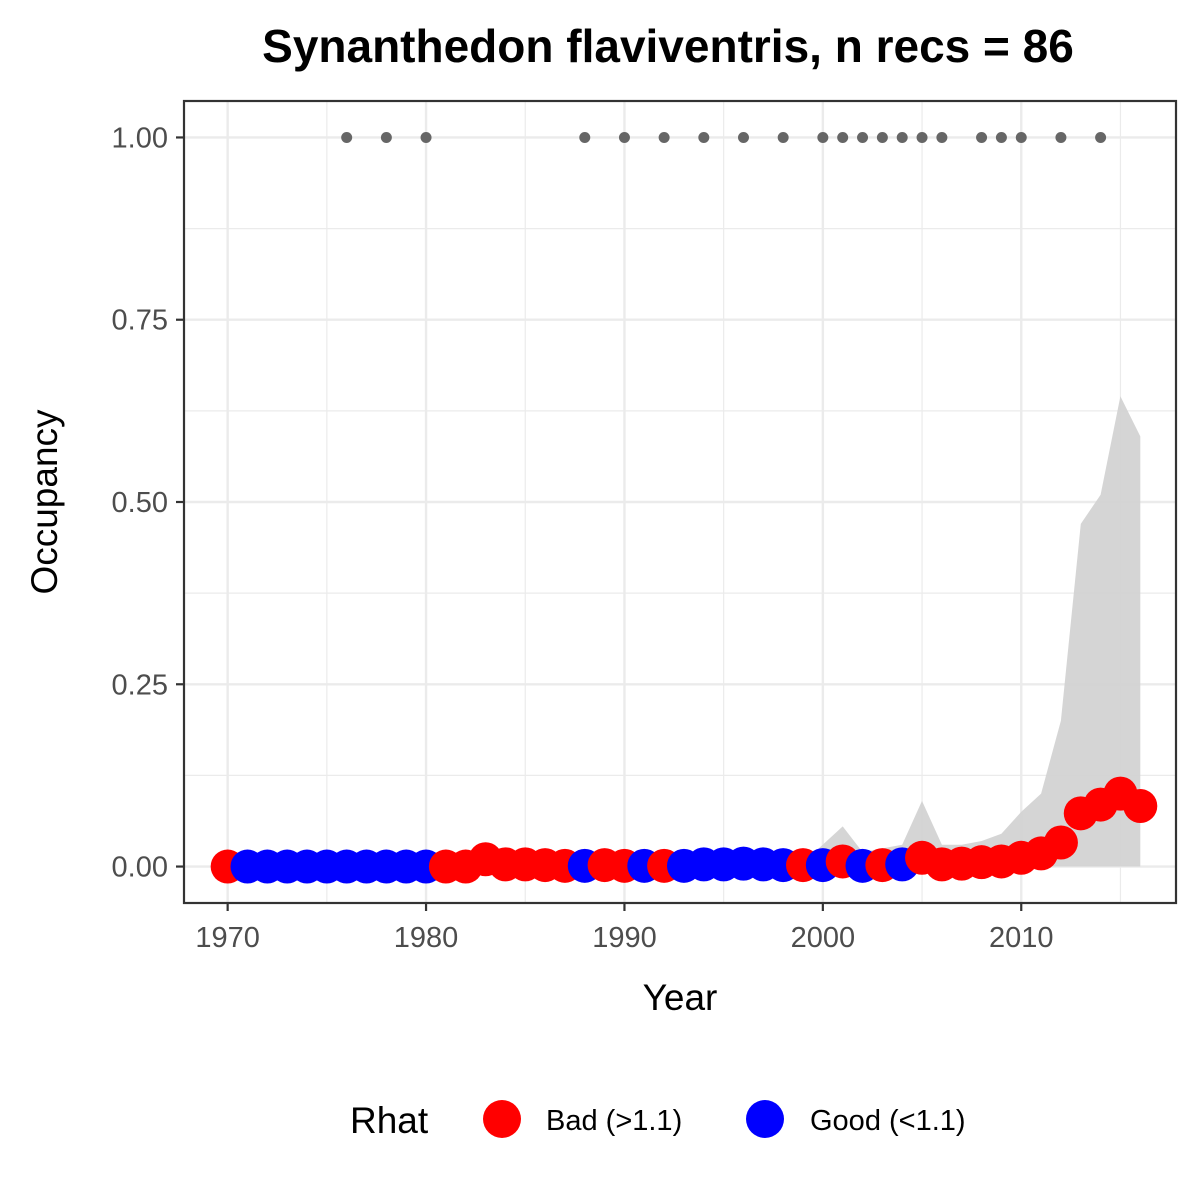 Image resolution: width=1200 pixels, height=1200 pixels. What do you see at coordinates (140, 685) in the screenshot?
I see `y-tick-label: 0.25` at bounding box center [140, 685].